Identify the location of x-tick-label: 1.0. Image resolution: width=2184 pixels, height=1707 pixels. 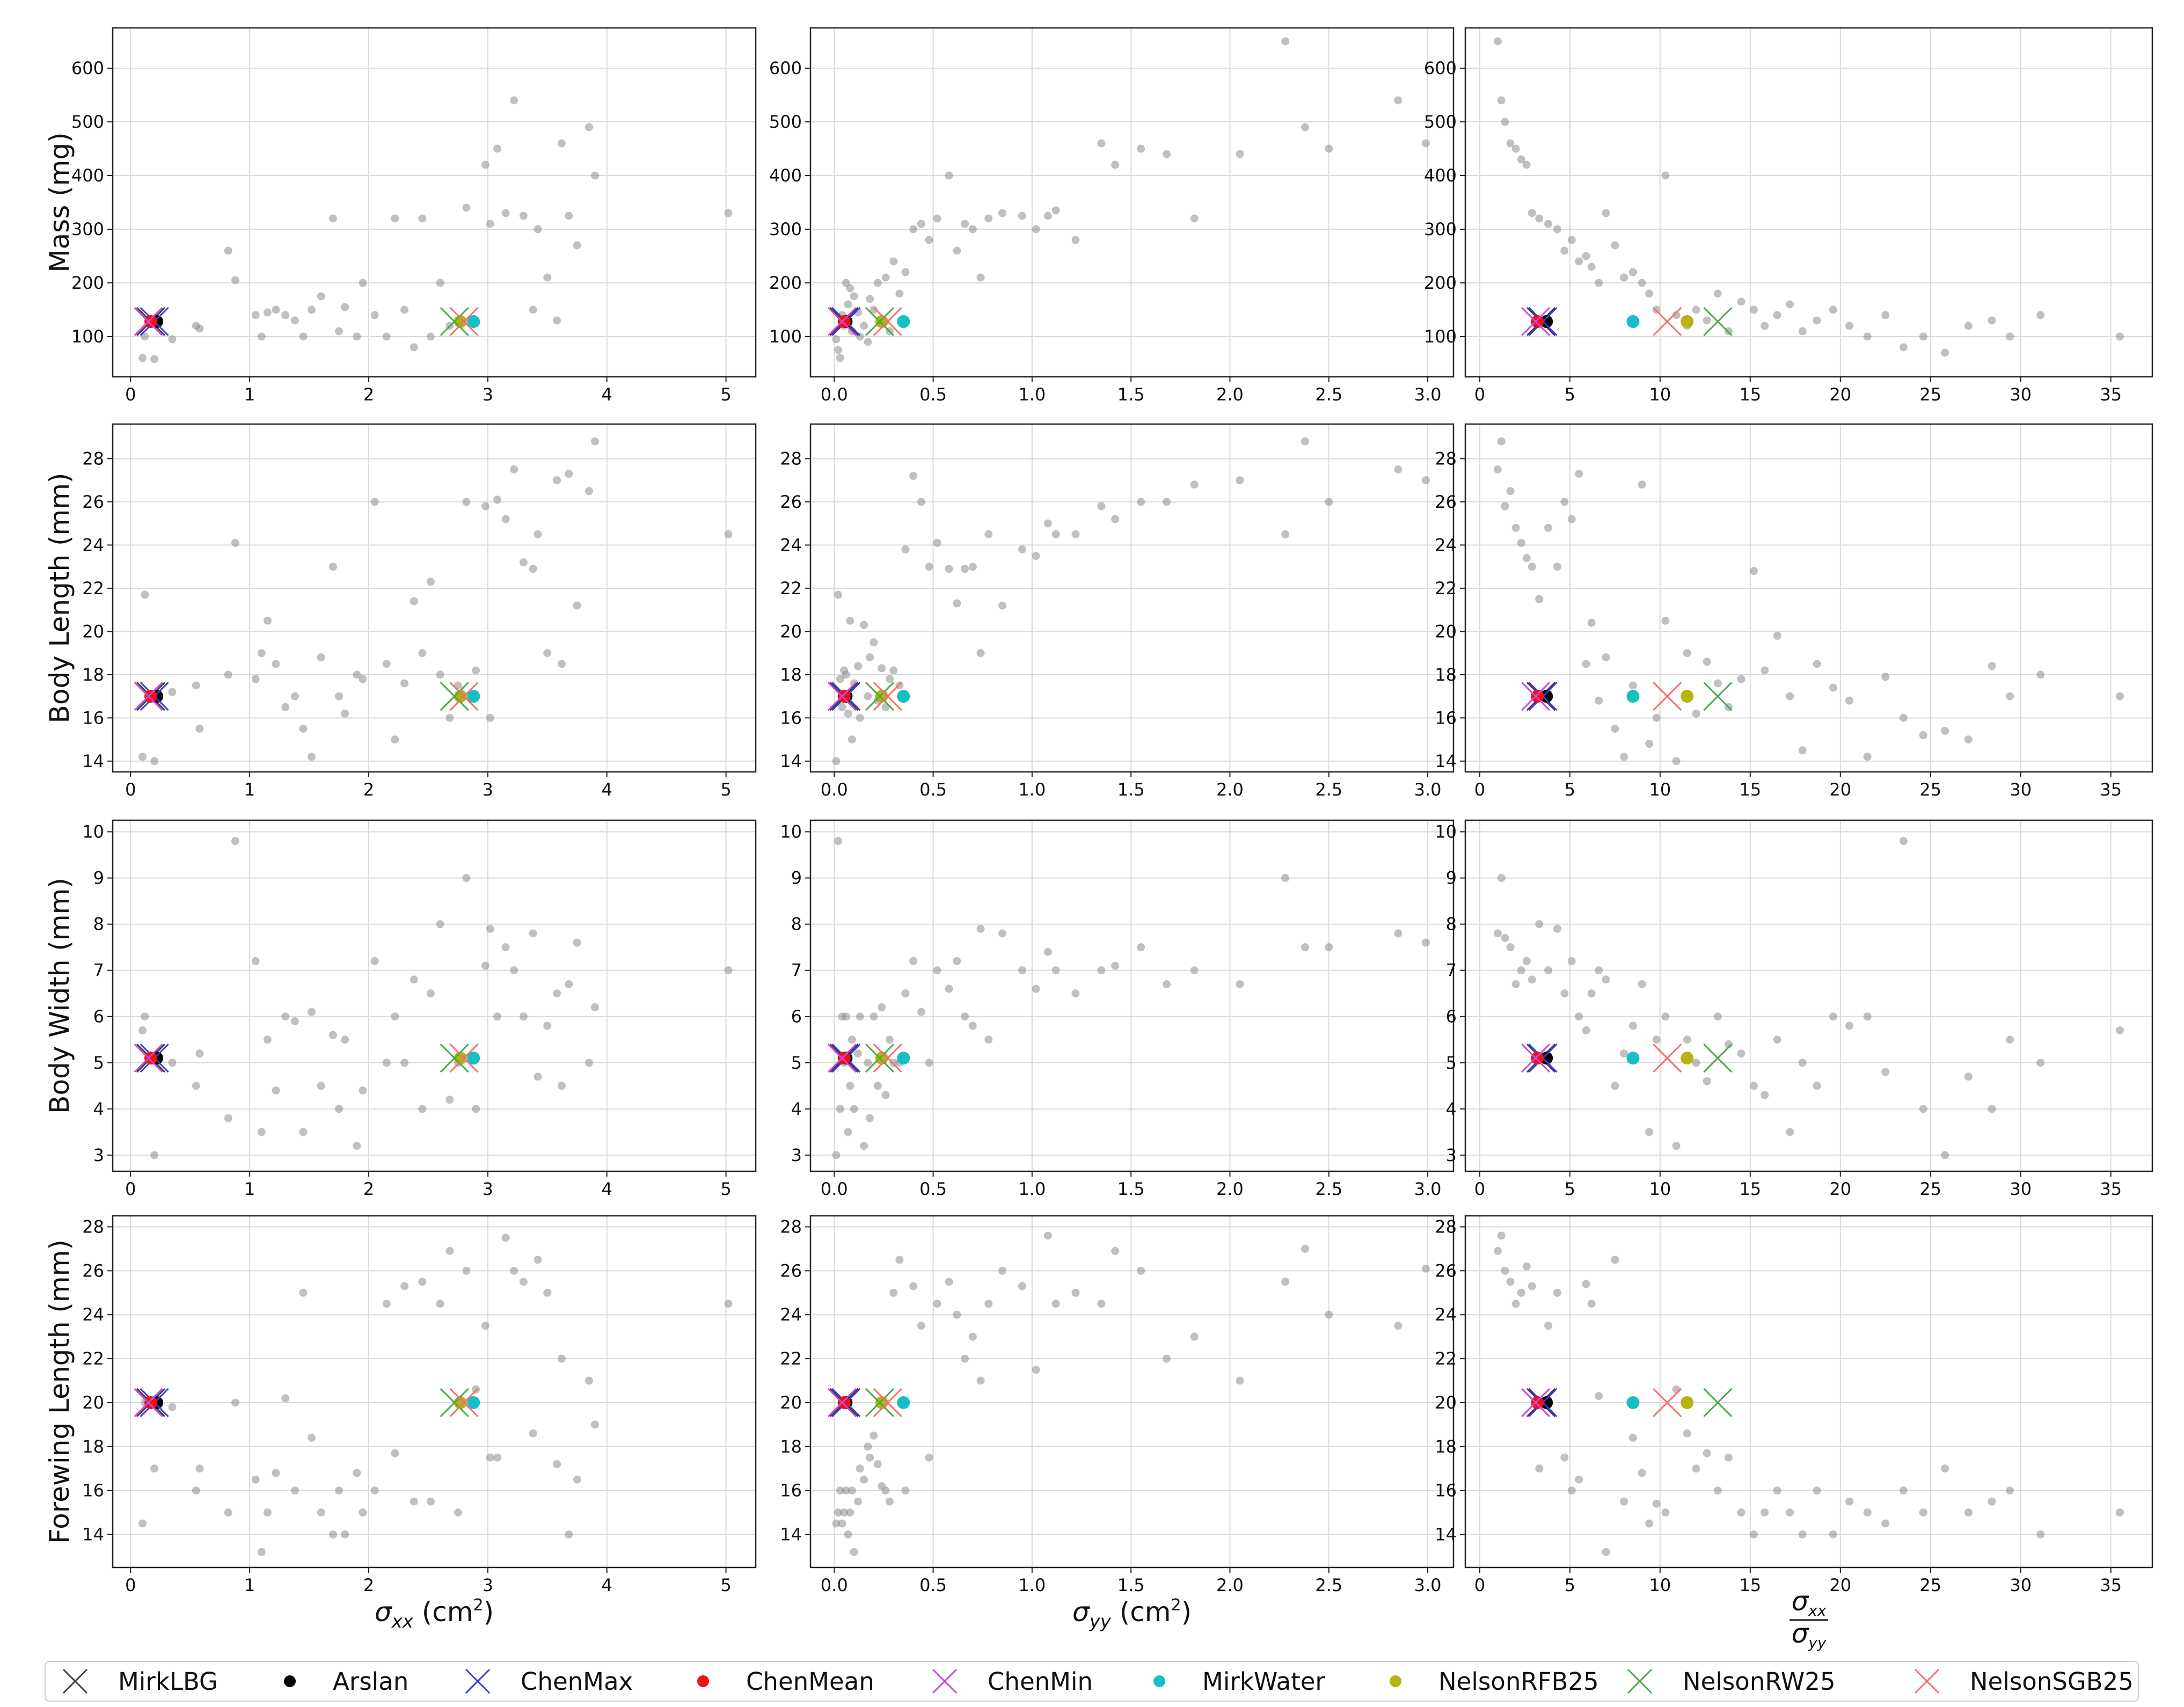
(1032, 395).